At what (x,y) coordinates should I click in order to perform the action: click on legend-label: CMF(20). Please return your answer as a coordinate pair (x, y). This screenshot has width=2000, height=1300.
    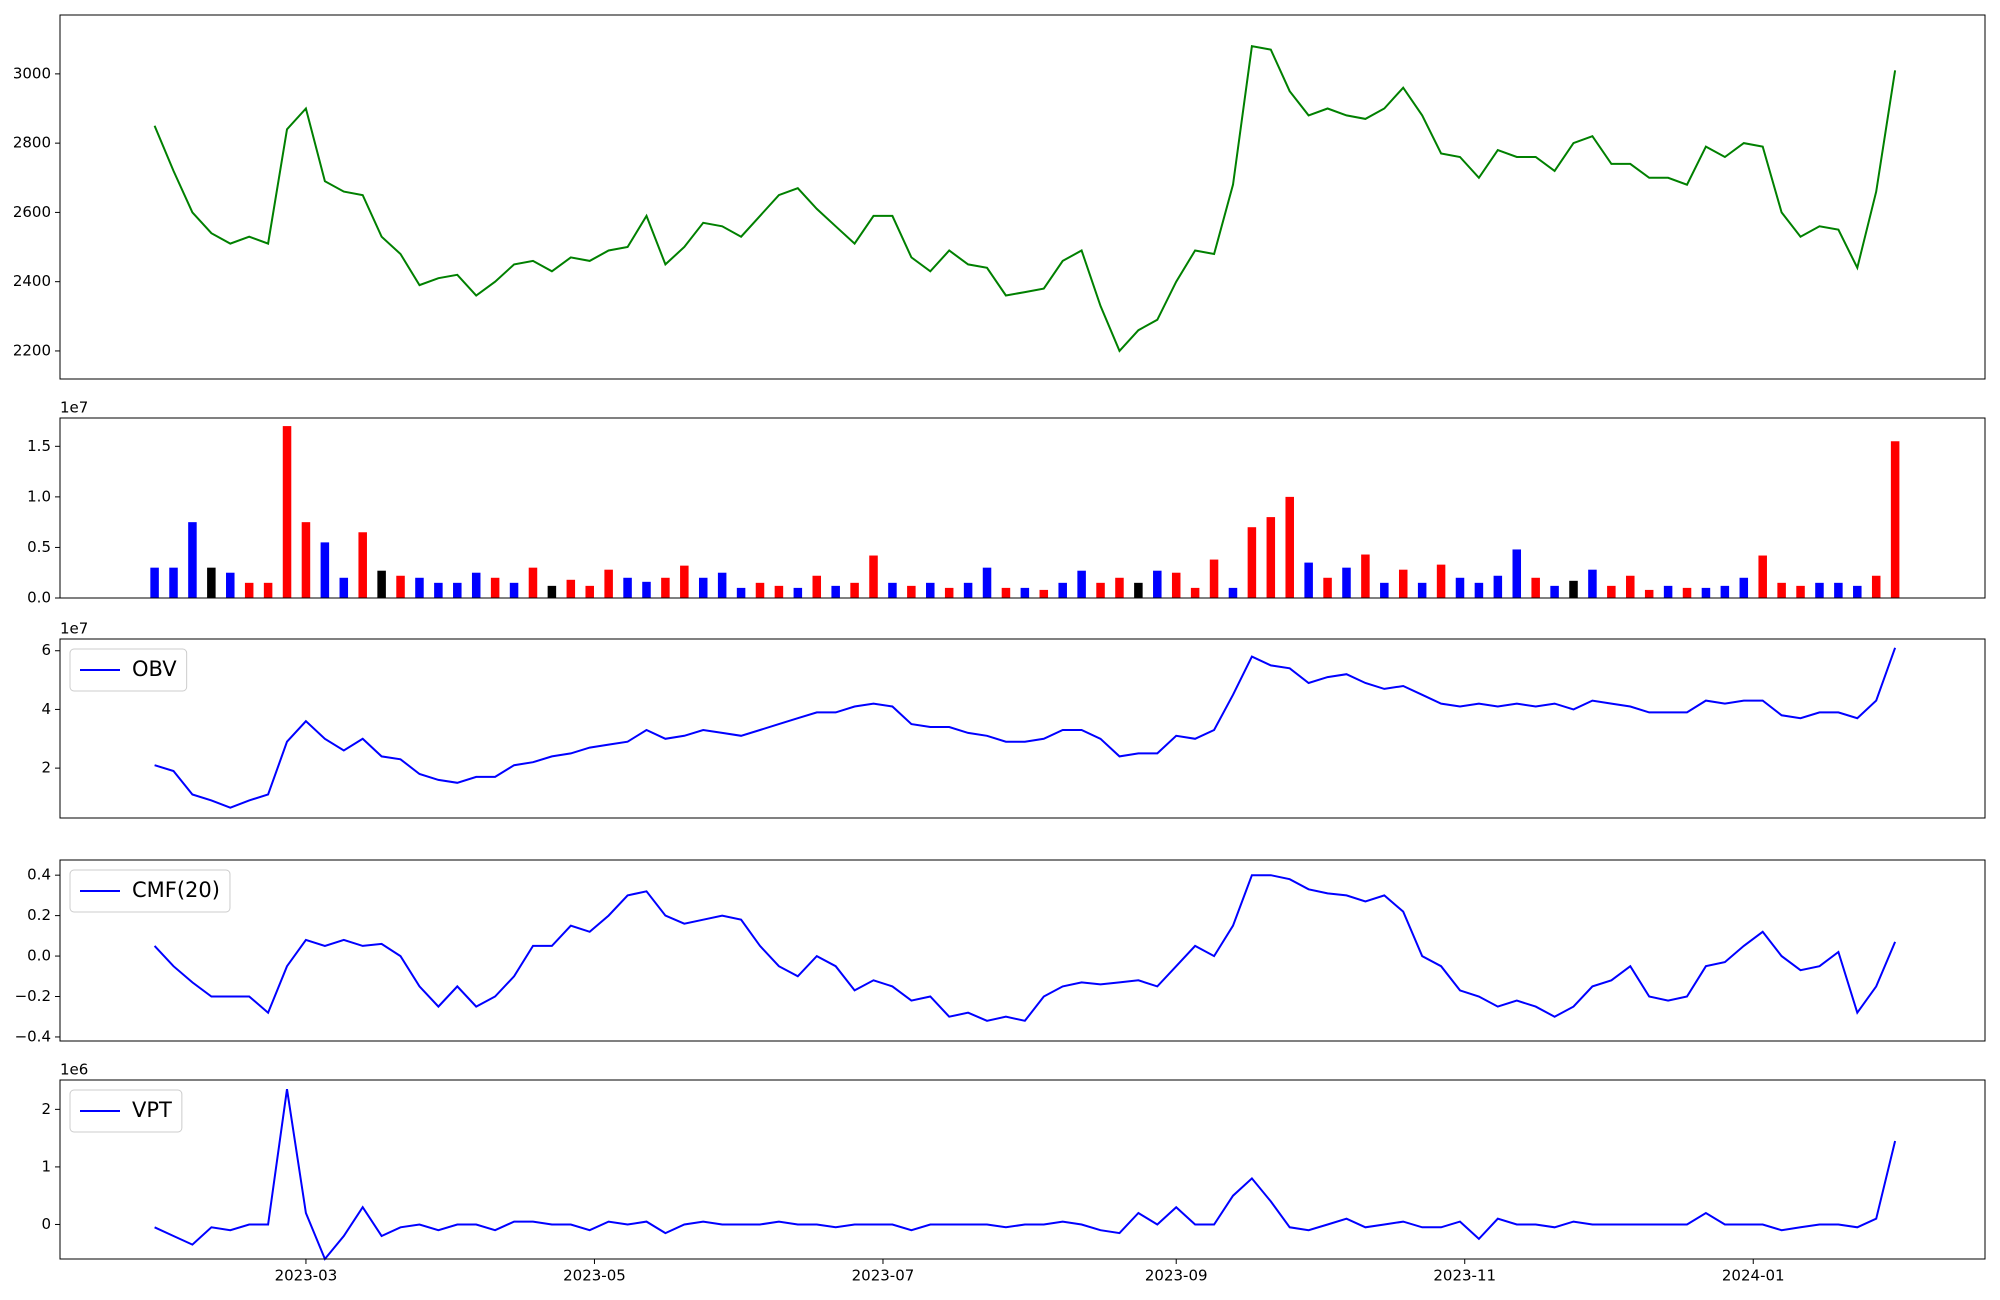
    Looking at the image, I should click on (176, 890).